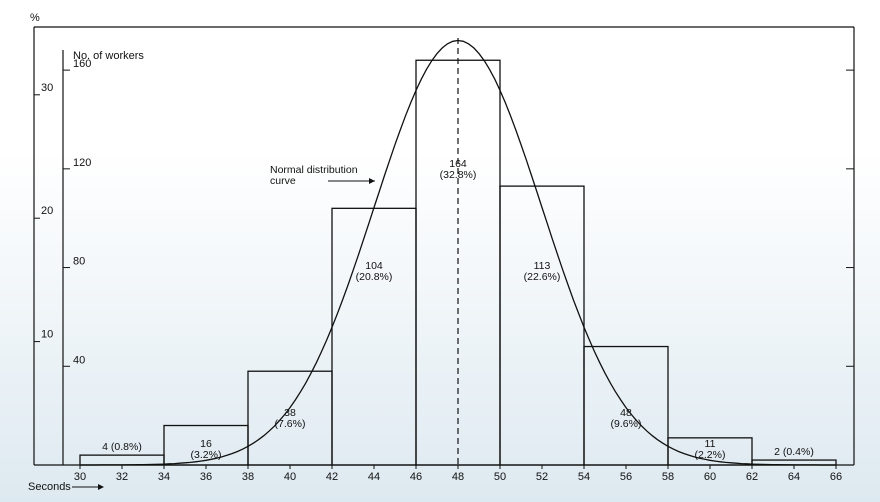 Image resolution: width=880 pixels, height=502 pixels. I want to click on x-tick-label: 54, so click(584, 477).